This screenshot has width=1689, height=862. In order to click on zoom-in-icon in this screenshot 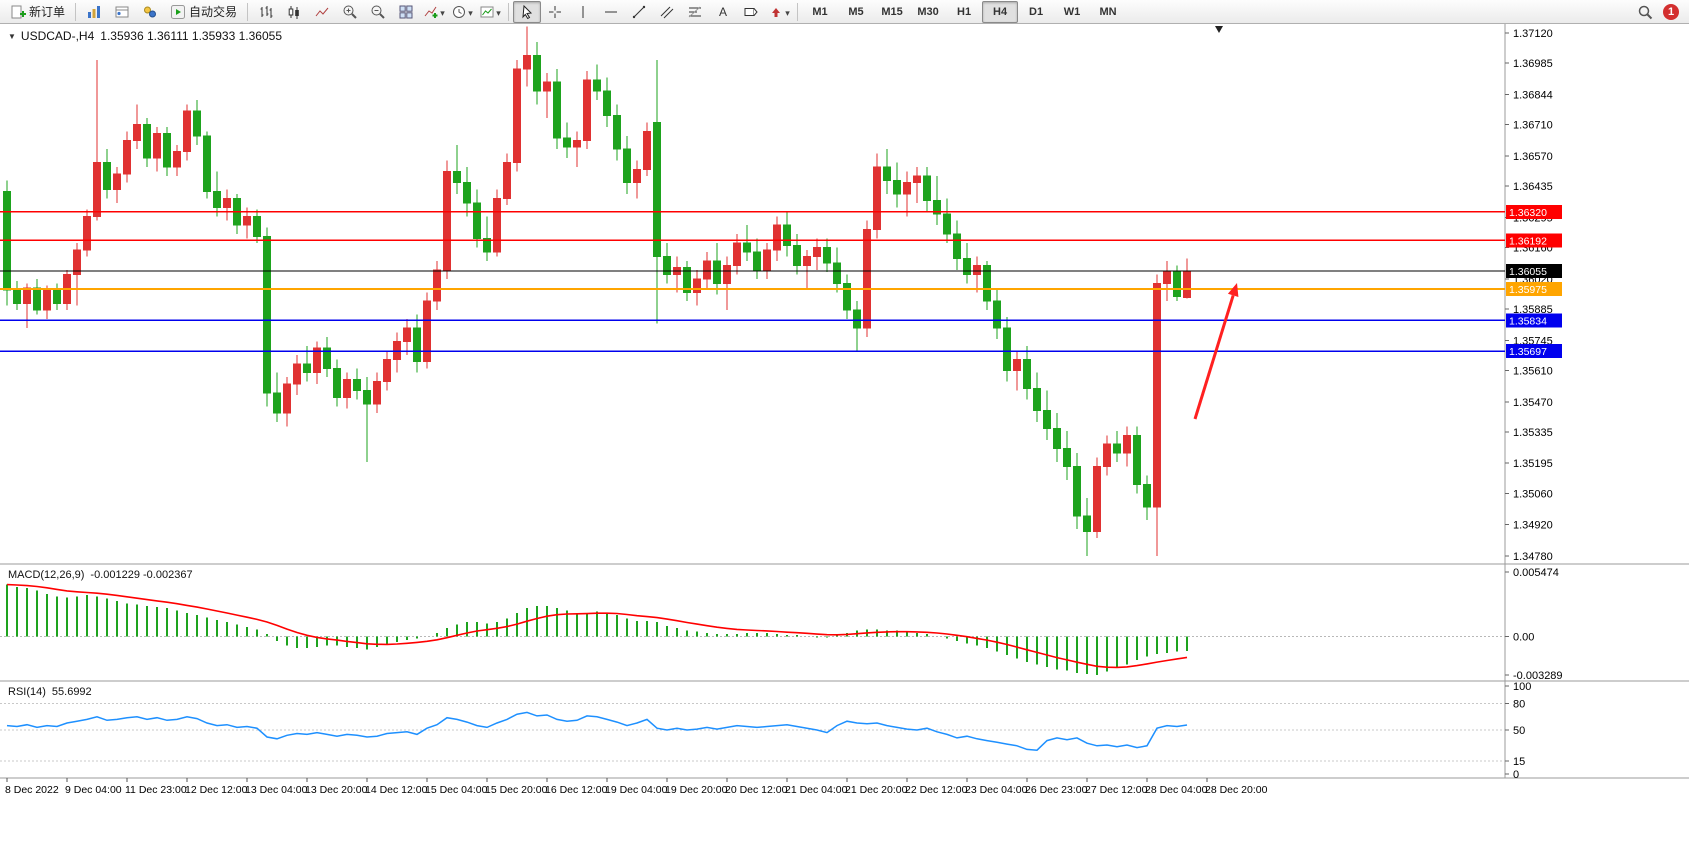, I will do `click(350, 12)`.